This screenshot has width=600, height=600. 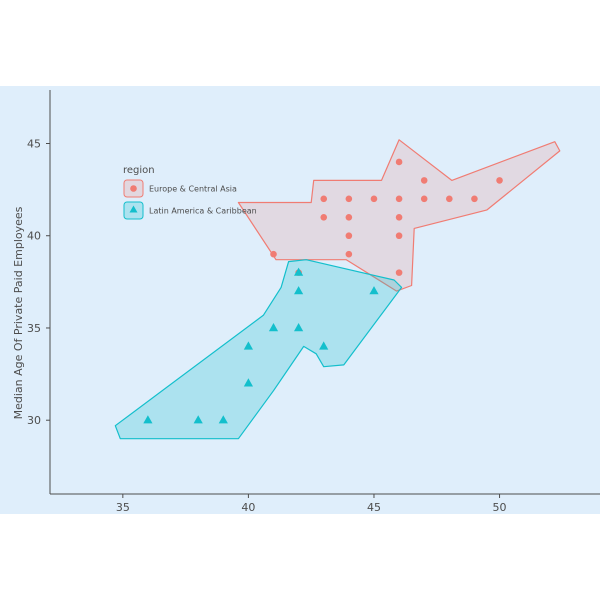 I want to click on y-axis-title: Median Age Of Private Paid Employees, so click(x=18, y=312).